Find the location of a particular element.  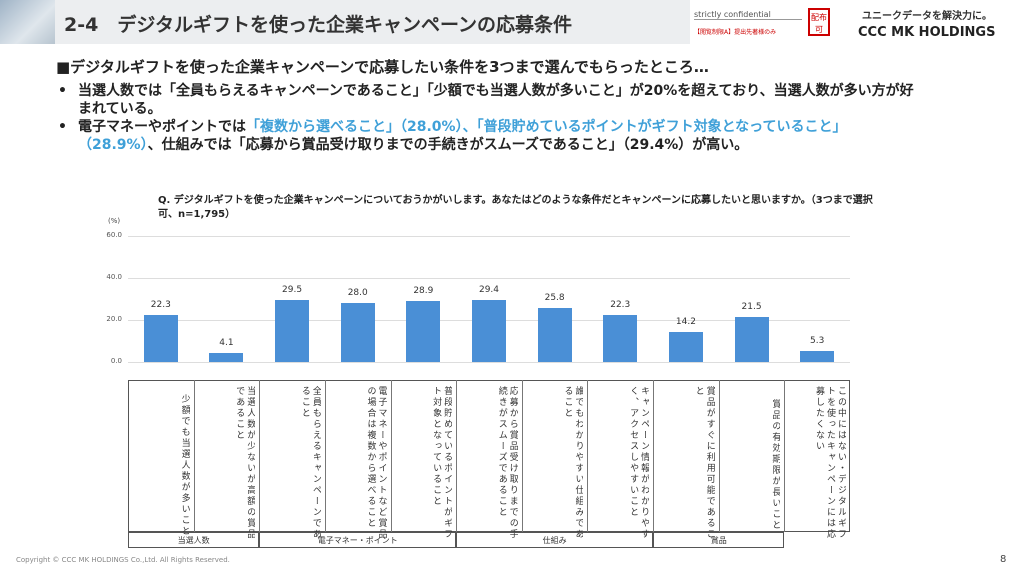

group-label: 賞品 is located at coordinates (718, 540).